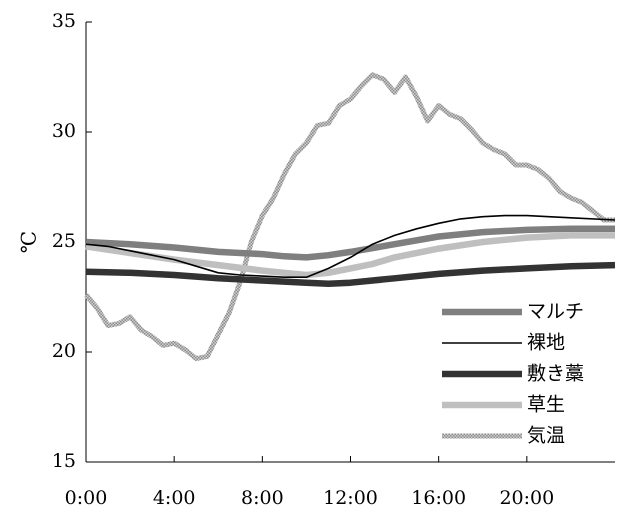 The width and height of the screenshot is (618, 517). What do you see at coordinates (555, 374) in the screenshot?
I see `legend-label: 敷き藁` at bounding box center [555, 374].